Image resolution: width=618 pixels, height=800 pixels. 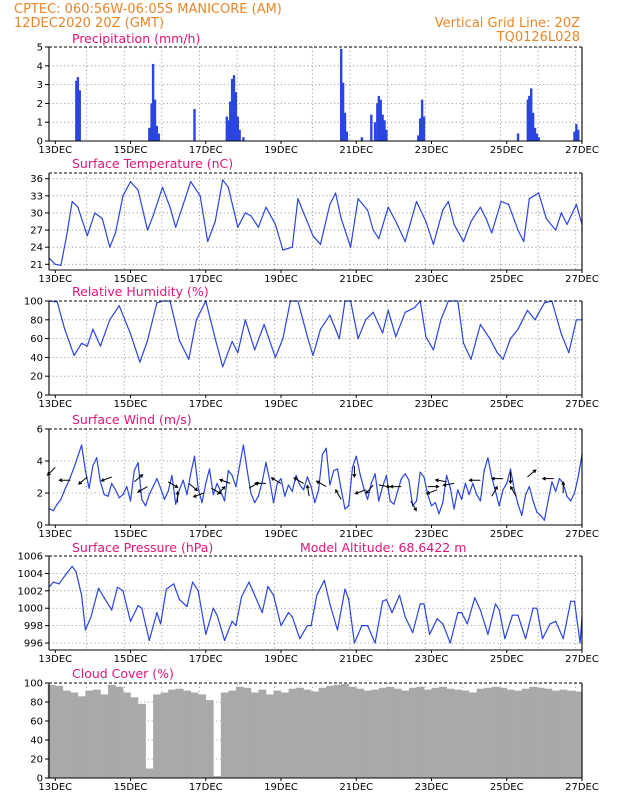 I want to click on precip-xtick-label-4: 21DEC, so click(x=356, y=150).